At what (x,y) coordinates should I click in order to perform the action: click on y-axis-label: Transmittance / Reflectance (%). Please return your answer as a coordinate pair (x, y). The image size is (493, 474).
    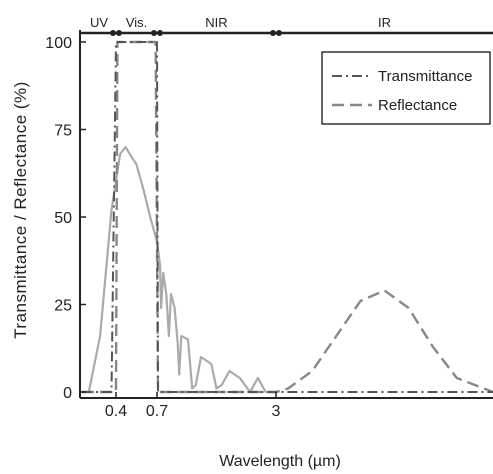
    Looking at the image, I should click on (20, 210).